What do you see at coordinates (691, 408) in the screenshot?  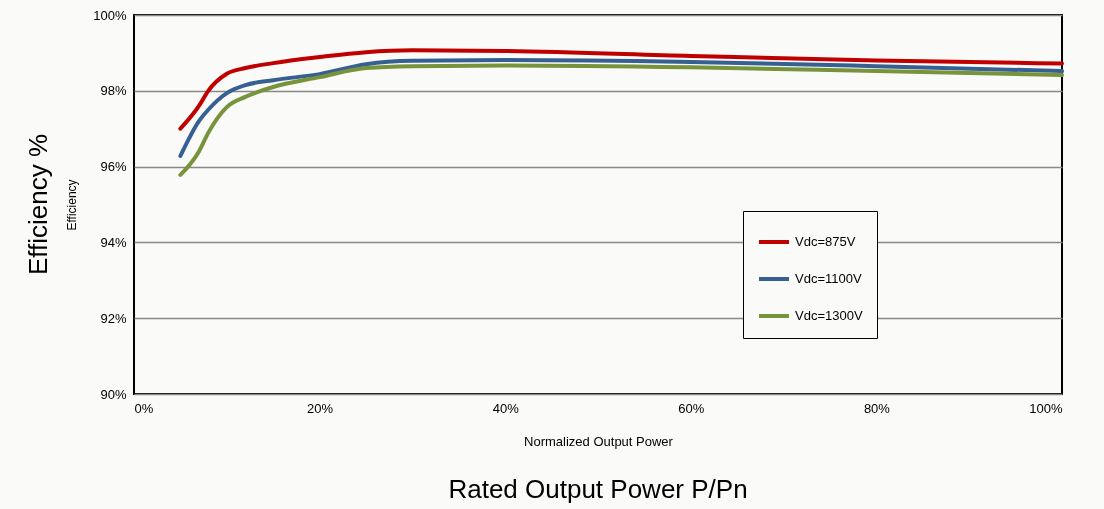 I see `x-tick-label: 60%` at bounding box center [691, 408].